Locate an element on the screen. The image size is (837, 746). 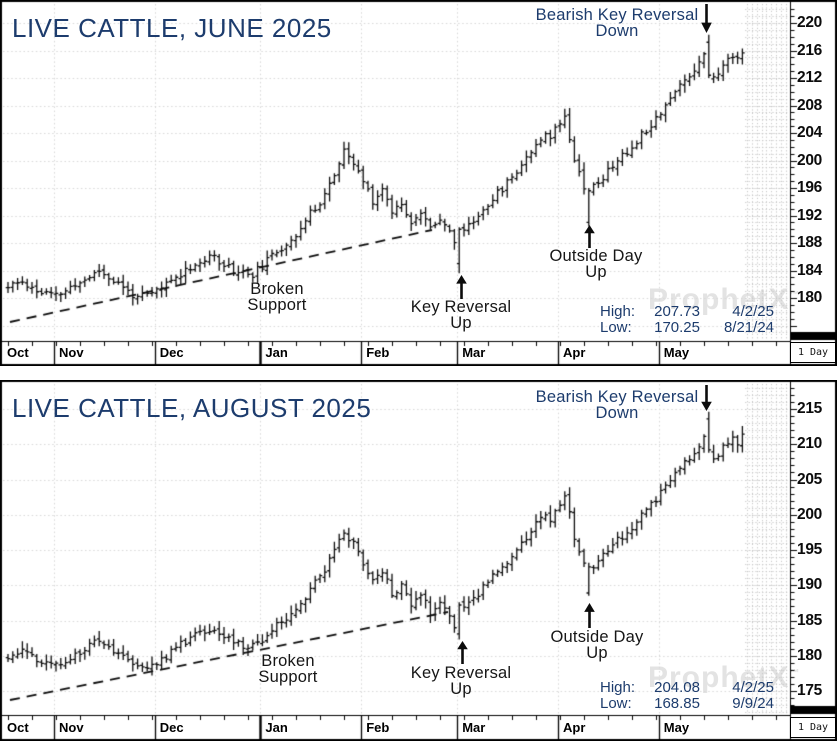
high-low-stats: High: 204.08 4/2/25 Low: 168.85 9/9/24 is located at coordinates (687, 695).